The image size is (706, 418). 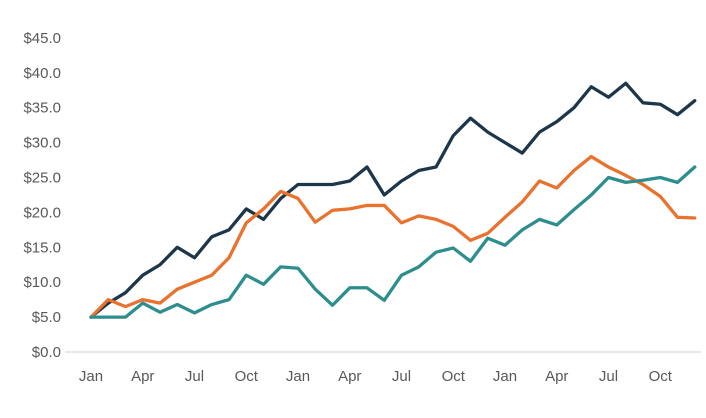 What do you see at coordinates (46, 317) in the screenshot?
I see `y-axis-label: $5.0` at bounding box center [46, 317].